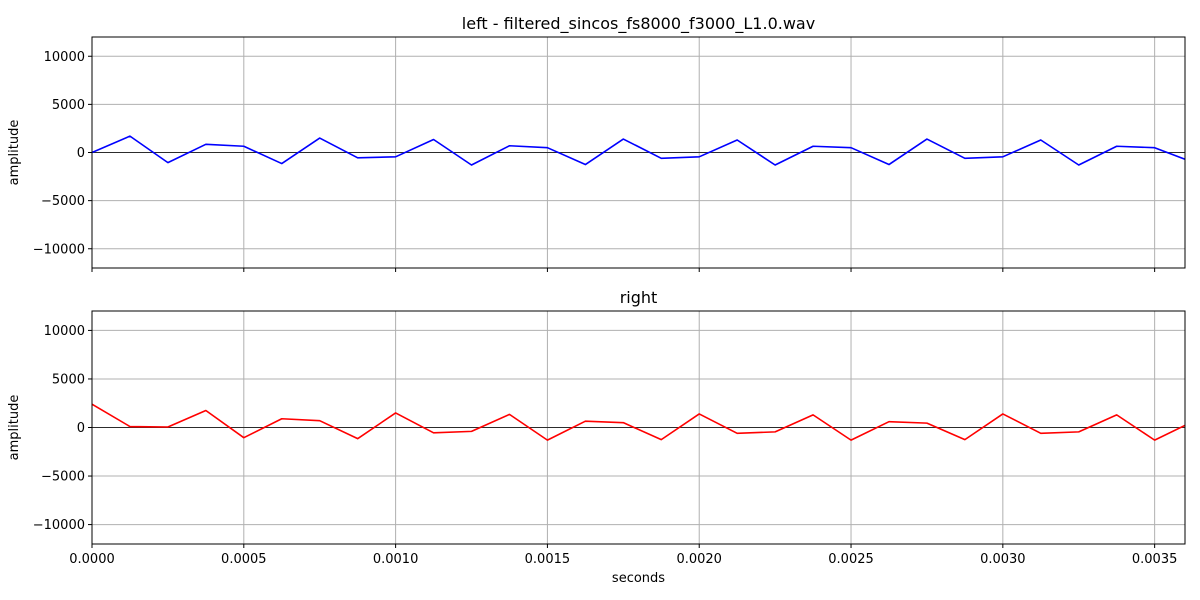  What do you see at coordinates (699, 559) in the screenshot?
I see `x-tick-label: 0.0020` at bounding box center [699, 559].